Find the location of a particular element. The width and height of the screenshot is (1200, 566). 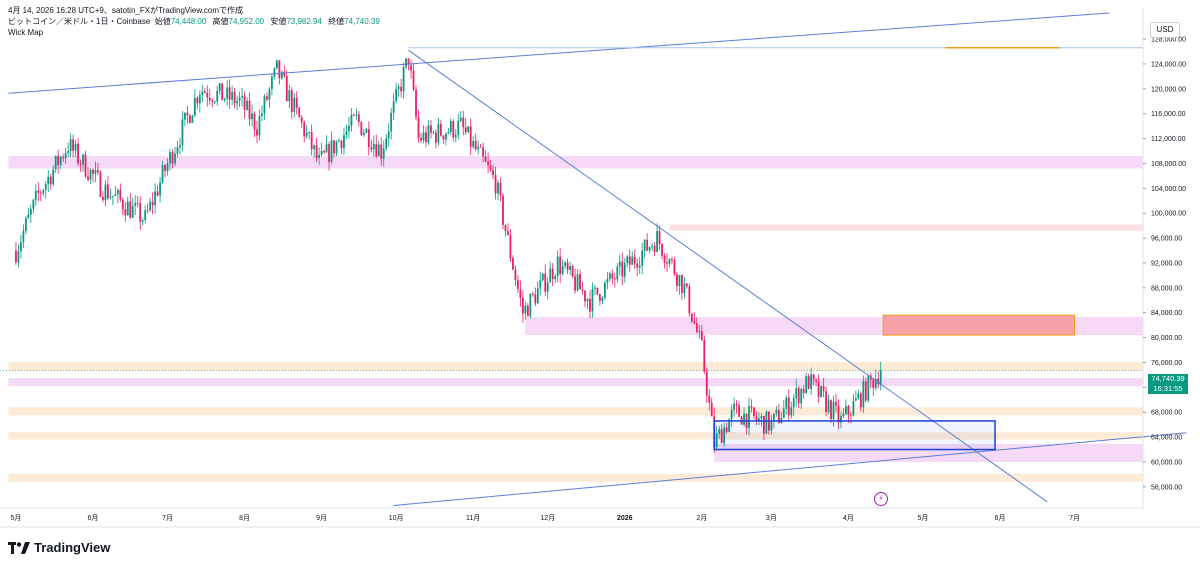

y-tick-label: 92,000.00 is located at coordinates (1166, 263).